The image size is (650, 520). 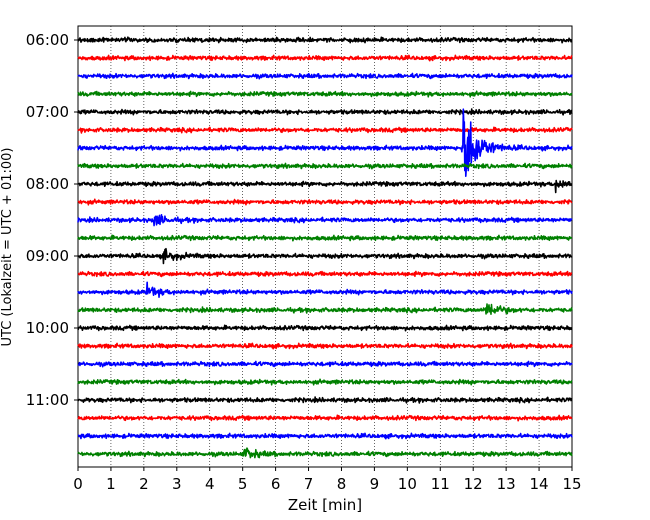 I want to click on x-tick-label-2: 2, so click(x=144, y=484).